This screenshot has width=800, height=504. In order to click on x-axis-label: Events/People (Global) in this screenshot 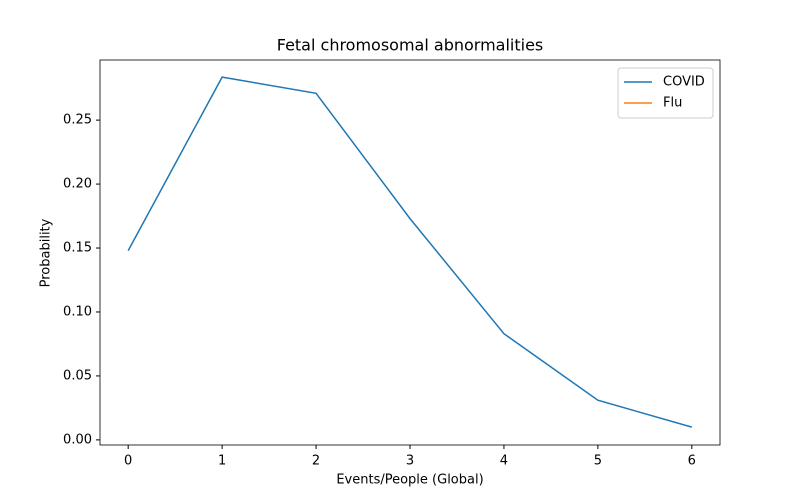, I will do `click(409, 480)`.